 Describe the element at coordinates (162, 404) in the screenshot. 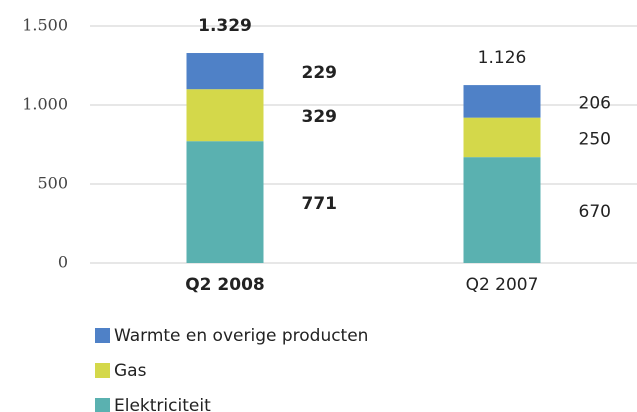

I see `legend-label: Elektriciteit` at that location.